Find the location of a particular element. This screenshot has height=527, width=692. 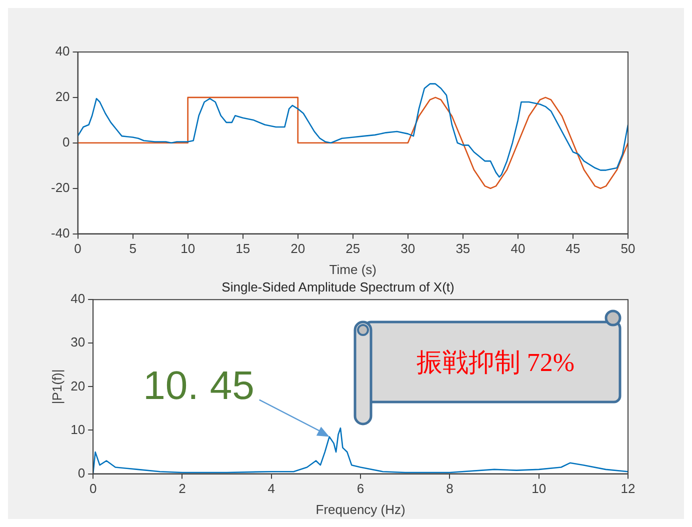

x-tick-label: 0 is located at coordinates (93, 488).